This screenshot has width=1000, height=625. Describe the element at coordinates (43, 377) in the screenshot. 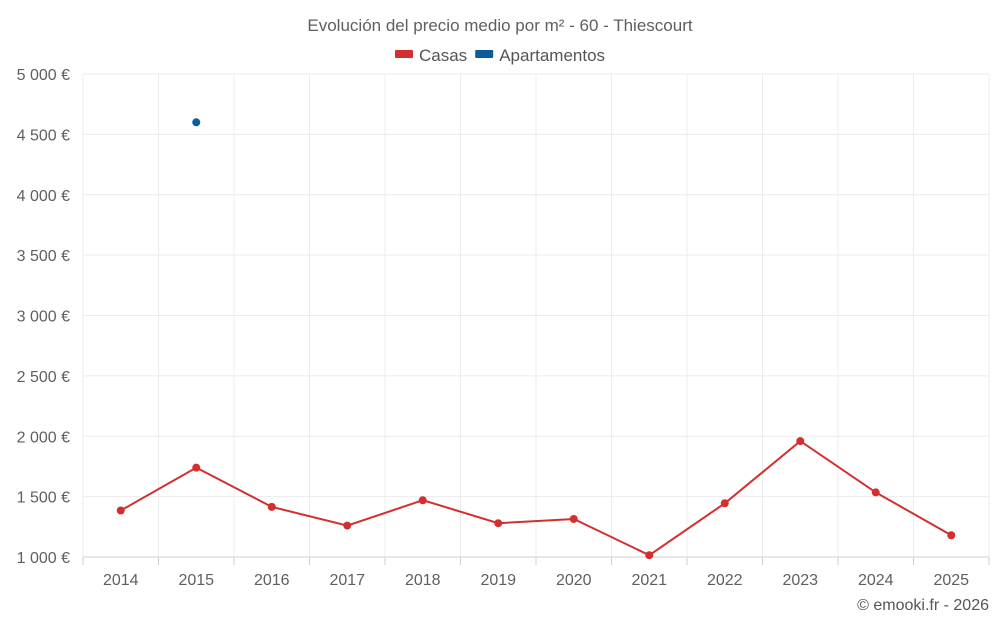

I see `y-tick-label: 2 500 €` at that location.